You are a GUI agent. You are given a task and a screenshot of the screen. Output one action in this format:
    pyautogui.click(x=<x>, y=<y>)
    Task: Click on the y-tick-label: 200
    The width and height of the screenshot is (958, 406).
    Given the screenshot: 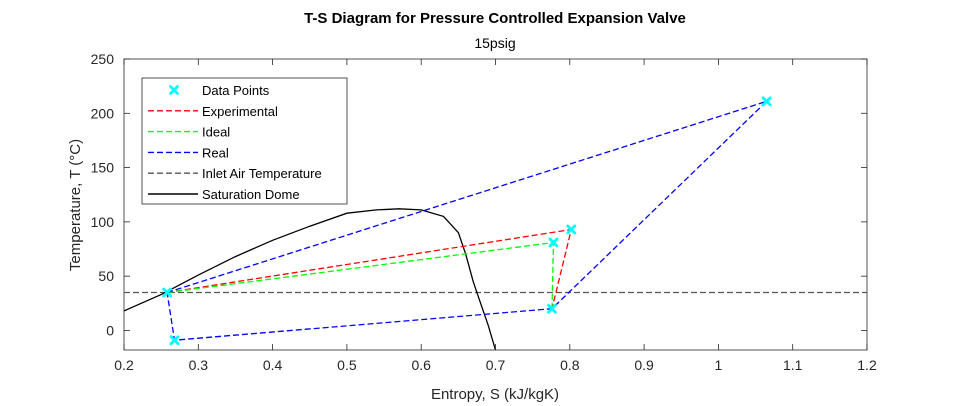 What is the action you would take?
    pyautogui.click(x=103, y=113)
    